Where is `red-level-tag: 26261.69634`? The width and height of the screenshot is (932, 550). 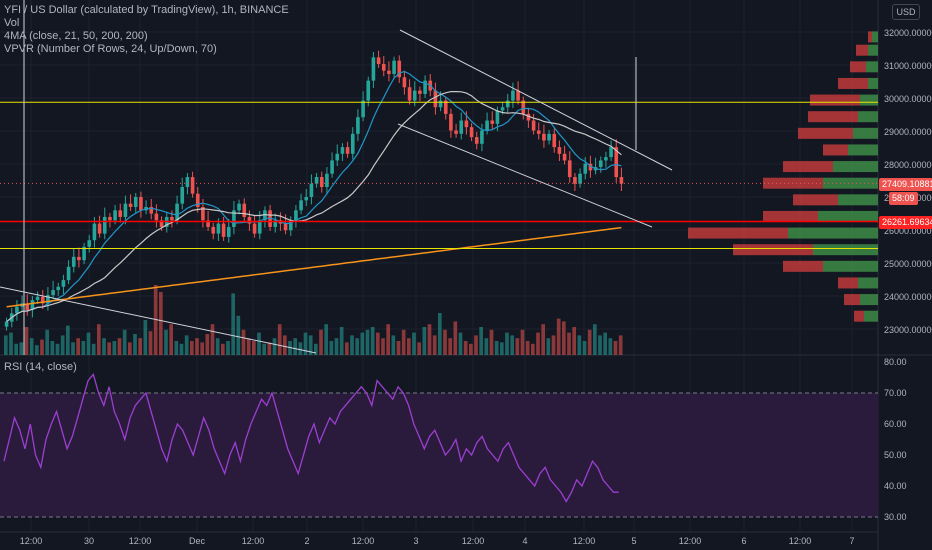 red-level-tag: 26261.69634 is located at coordinates (905, 222).